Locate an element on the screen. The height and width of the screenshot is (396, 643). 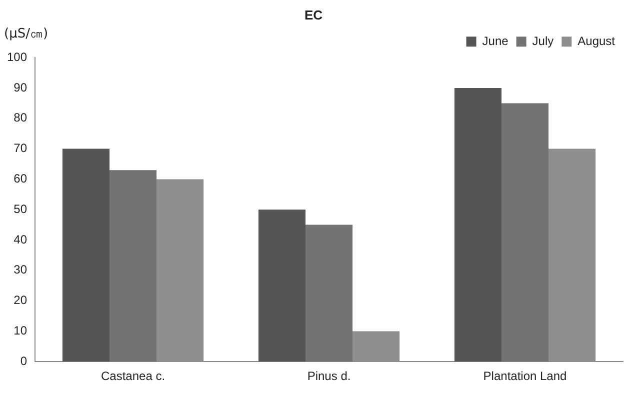
y-axis-title: (μS/㎝) is located at coordinates (26, 34).